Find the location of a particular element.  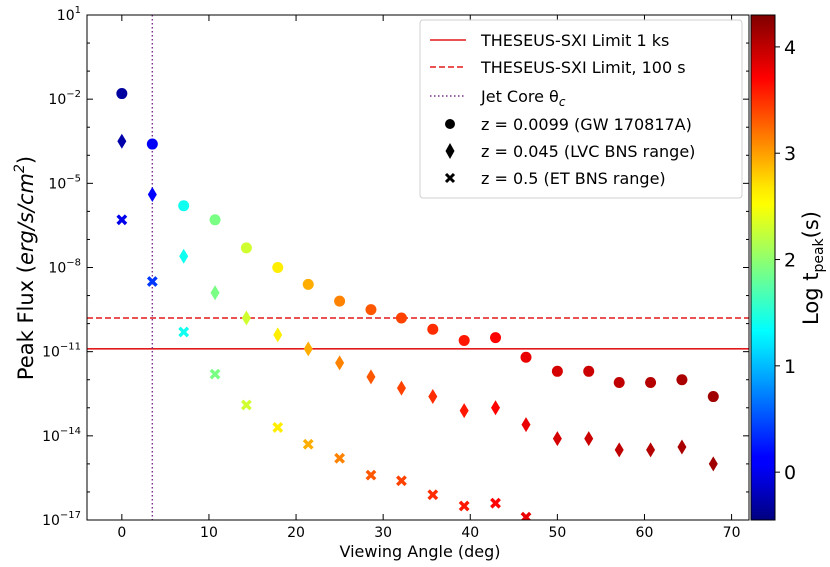

y-axis-label: Peak Flux (erg/s/cm2) is located at coordinates (25, 268).